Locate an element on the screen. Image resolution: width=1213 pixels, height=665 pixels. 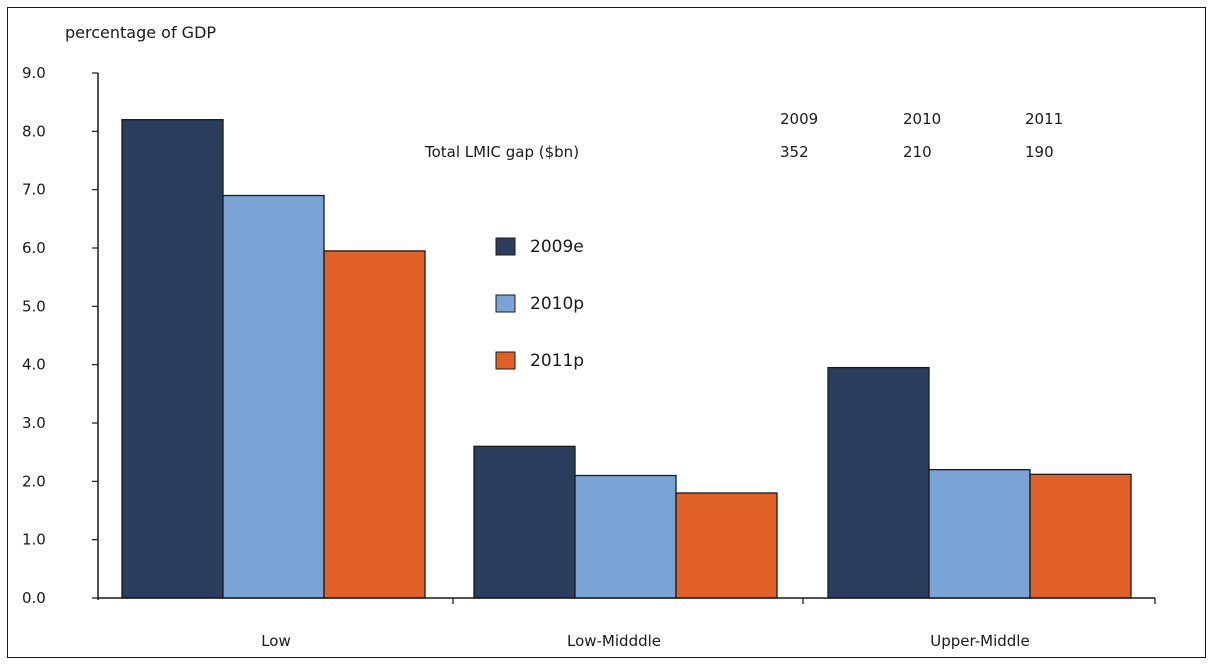
gap-value-2010: 210 is located at coordinates (917, 152).